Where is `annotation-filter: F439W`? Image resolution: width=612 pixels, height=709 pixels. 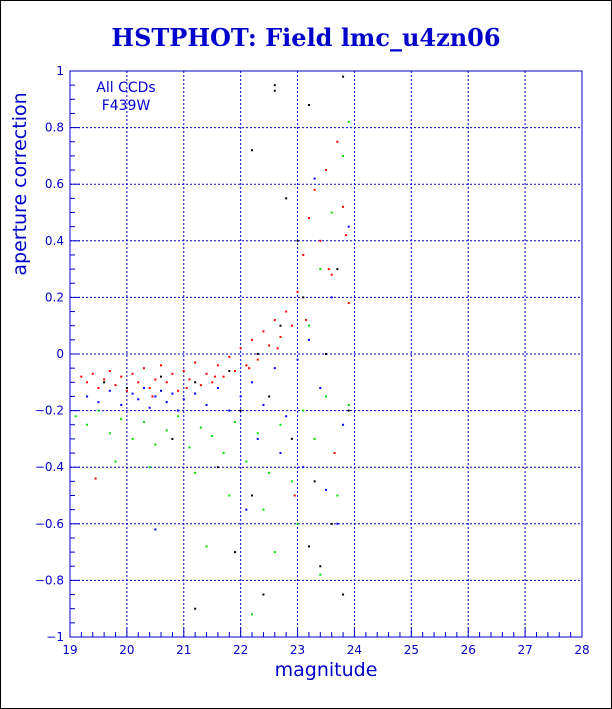 annotation-filter: F439W is located at coordinates (126, 106).